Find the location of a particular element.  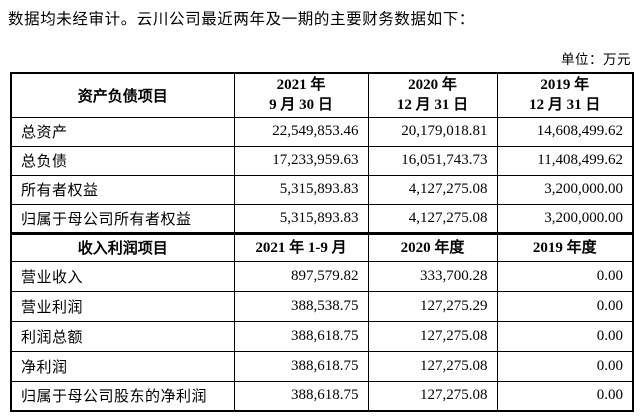

row-label: 营业收入 is located at coordinates (122, 276).